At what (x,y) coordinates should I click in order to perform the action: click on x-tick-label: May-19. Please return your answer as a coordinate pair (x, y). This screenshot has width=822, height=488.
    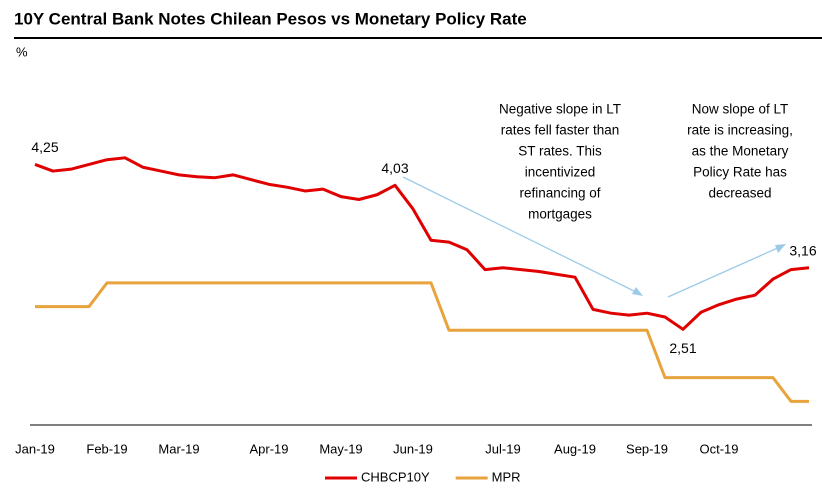
    Looking at the image, I should click on (340, 448).